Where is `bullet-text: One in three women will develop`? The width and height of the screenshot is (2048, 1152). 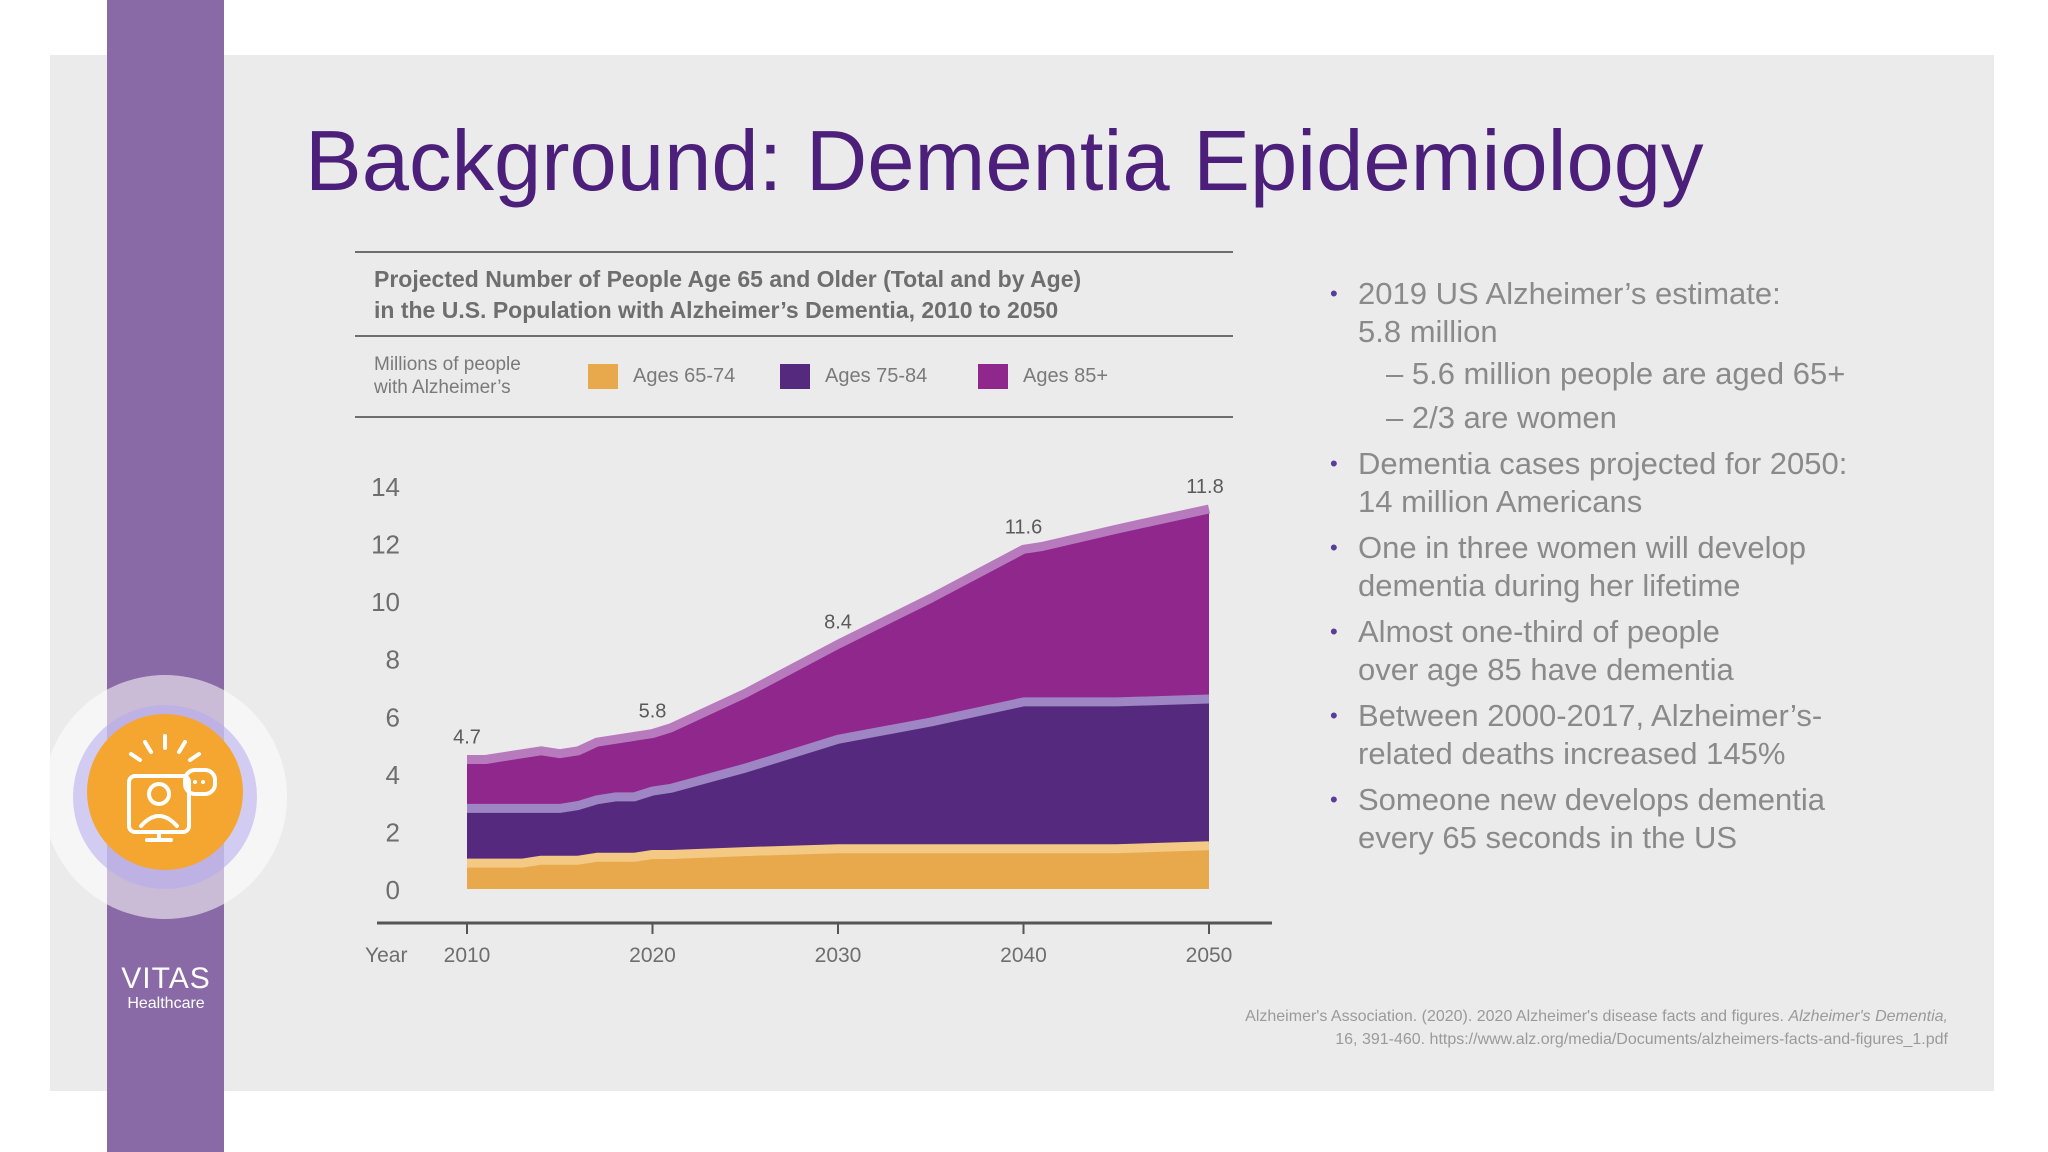
bullet-text: One in three women will develop is located at coordinates (1582, 547).